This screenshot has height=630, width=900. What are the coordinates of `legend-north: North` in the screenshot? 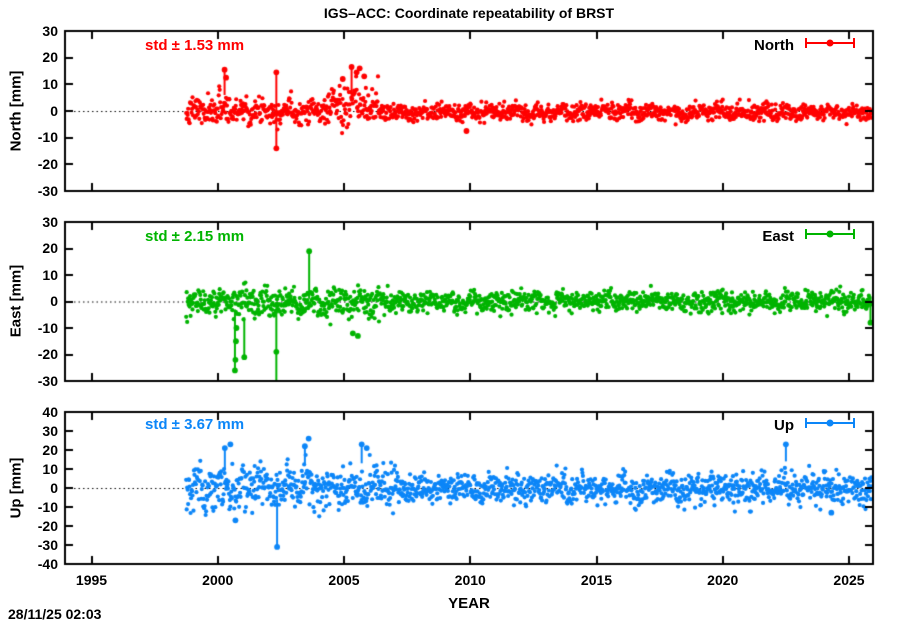 It's located at (805, 45).